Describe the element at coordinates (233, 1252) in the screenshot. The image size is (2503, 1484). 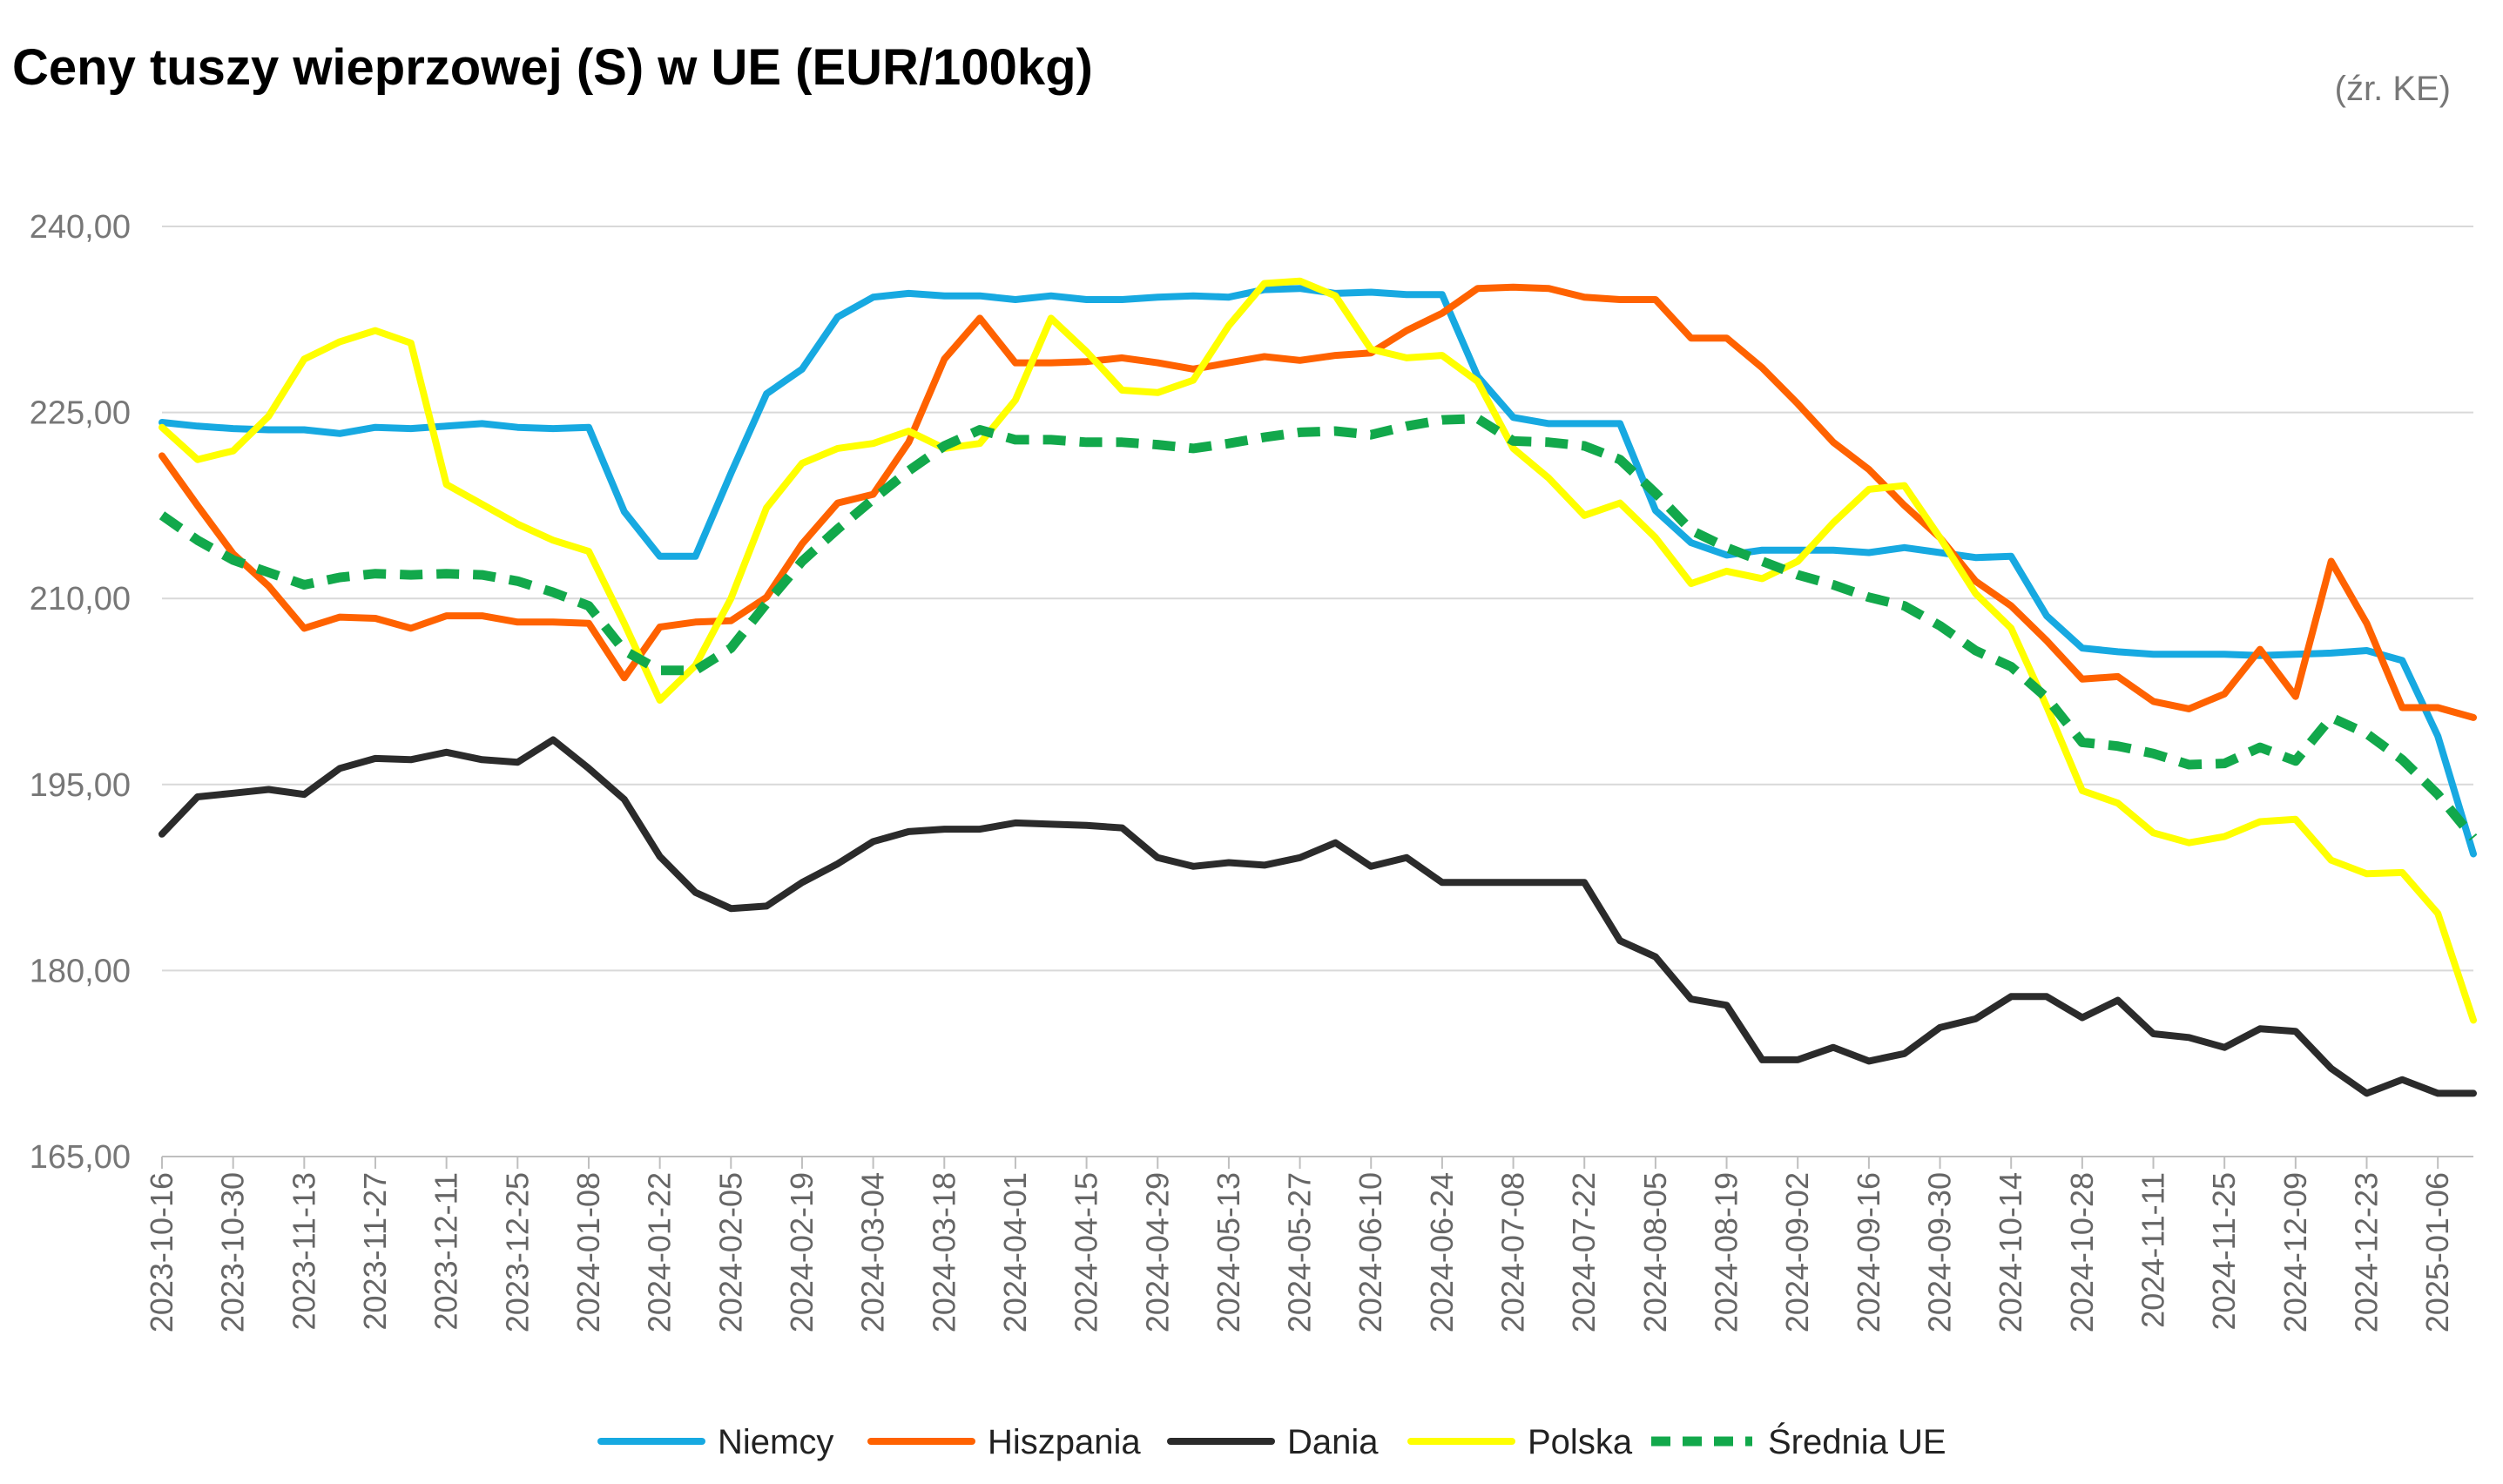
I see `x-tick-label: 2023-10-30` at that location.